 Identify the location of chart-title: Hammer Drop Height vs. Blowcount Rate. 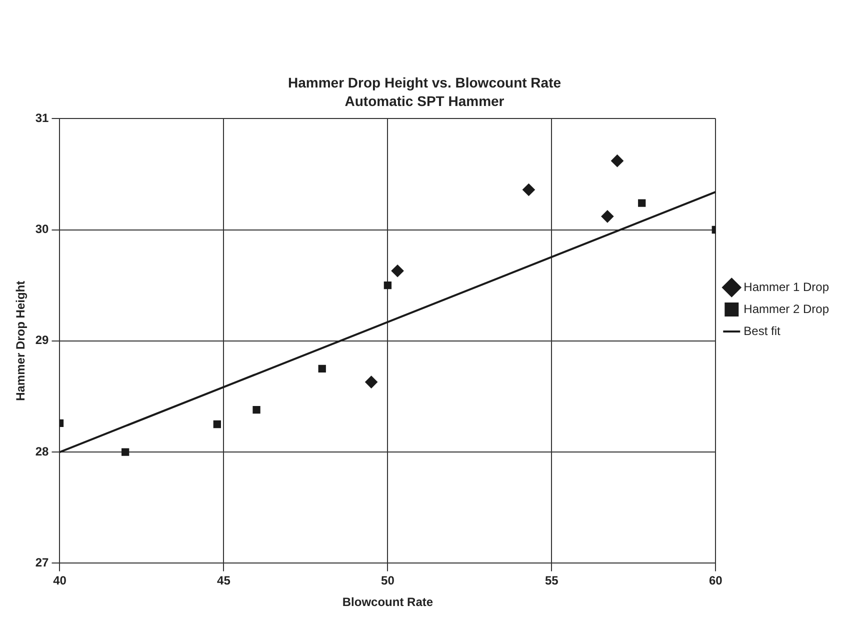
(425, 82).